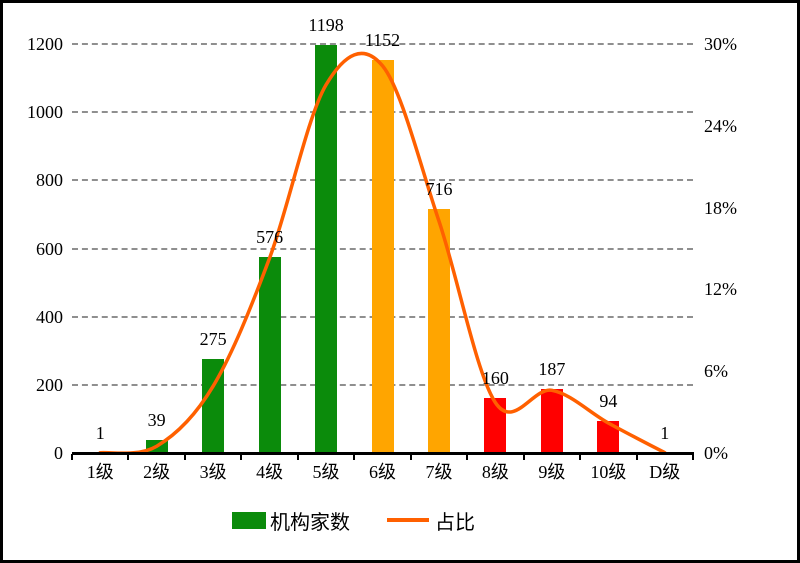 This screenshot has width=800, height=563. I want to click on right-axis-tick-label: 24%, so click(720, 125).